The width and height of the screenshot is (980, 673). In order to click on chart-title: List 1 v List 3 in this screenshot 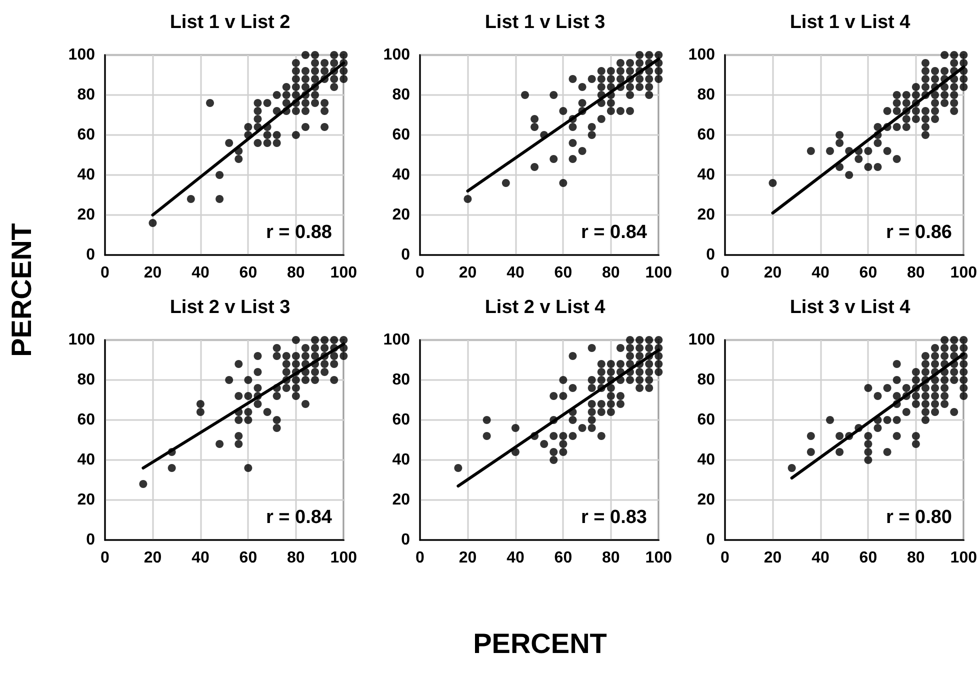, I will do `click(545, 22)`.